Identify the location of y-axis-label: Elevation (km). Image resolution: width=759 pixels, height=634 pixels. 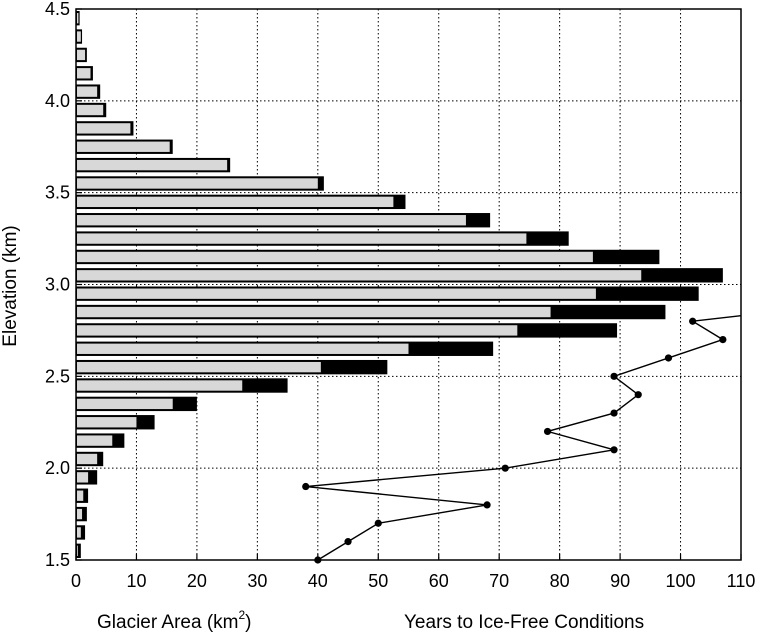
(10, 285).